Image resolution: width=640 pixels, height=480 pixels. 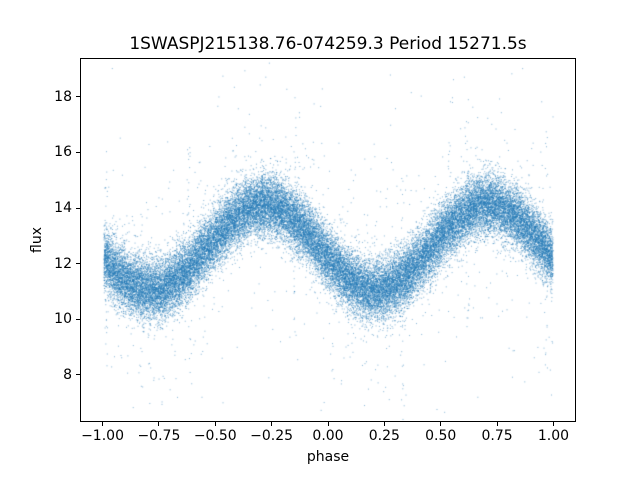 What do you see at coordinates (328, 457) in the screenshot?
I see `x-axis-label: phase` at bounding box center [328, 457].